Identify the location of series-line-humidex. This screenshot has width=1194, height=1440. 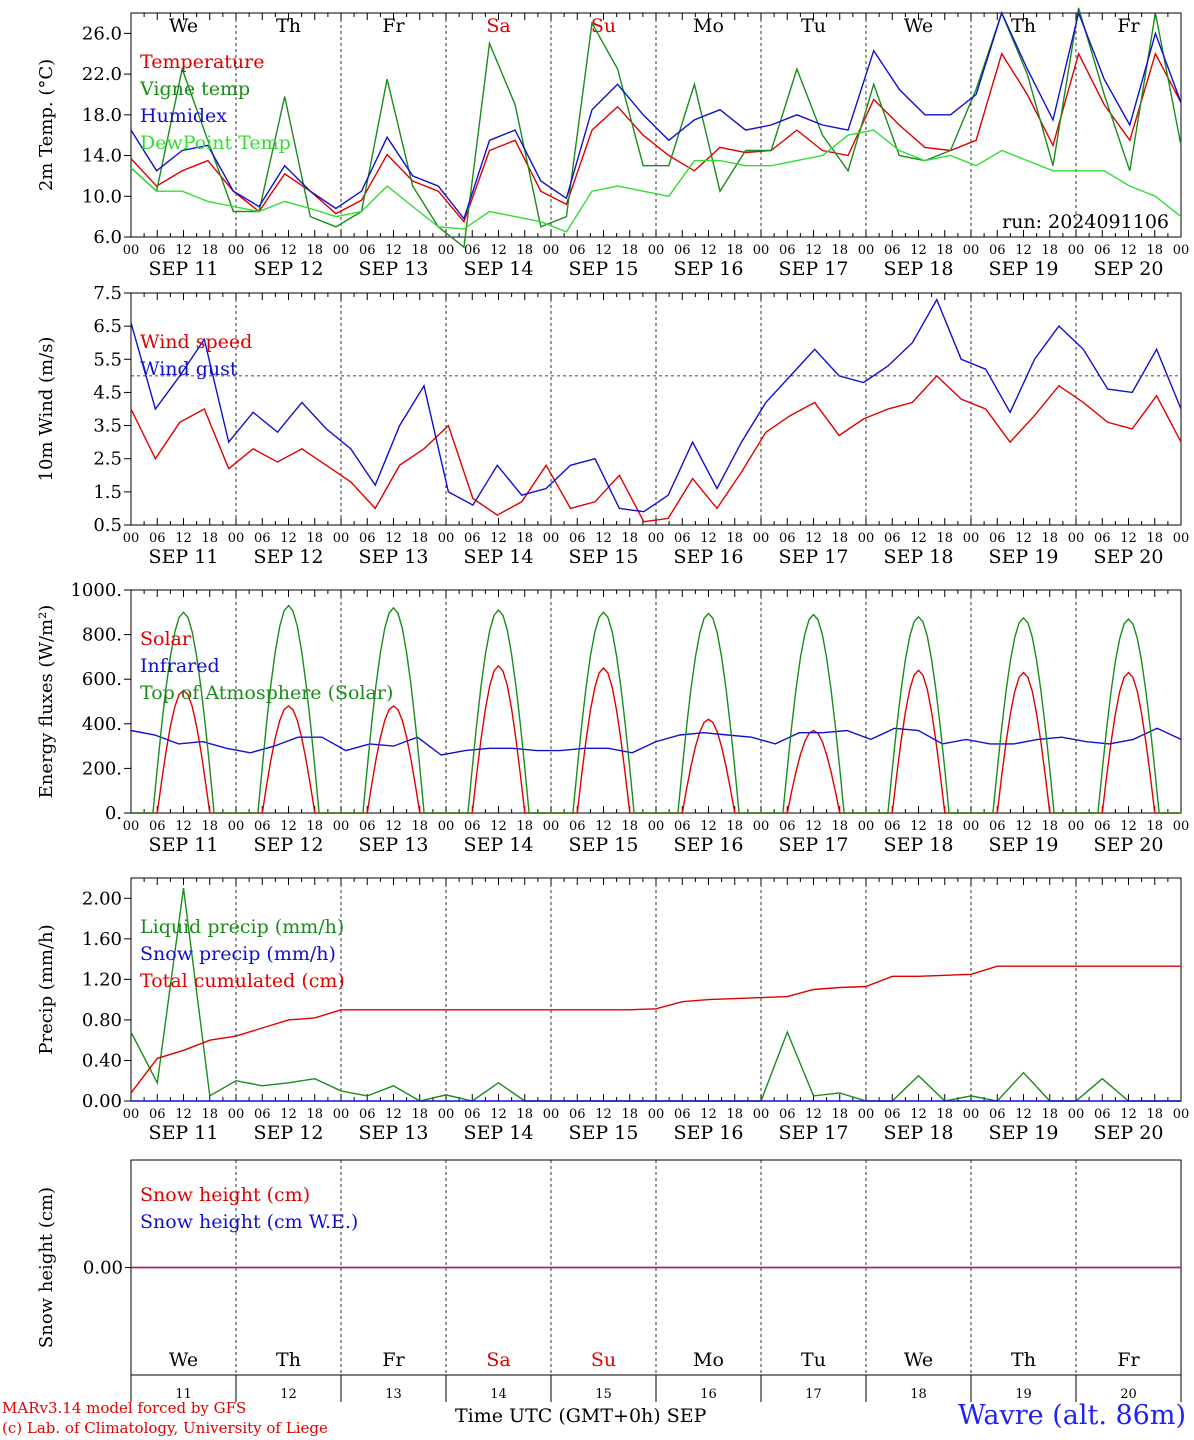
(656, 115).